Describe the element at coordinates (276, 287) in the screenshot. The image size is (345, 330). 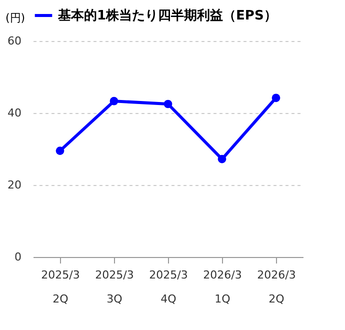
I see `x-tick-label: 2026/3 2Q` at that location.